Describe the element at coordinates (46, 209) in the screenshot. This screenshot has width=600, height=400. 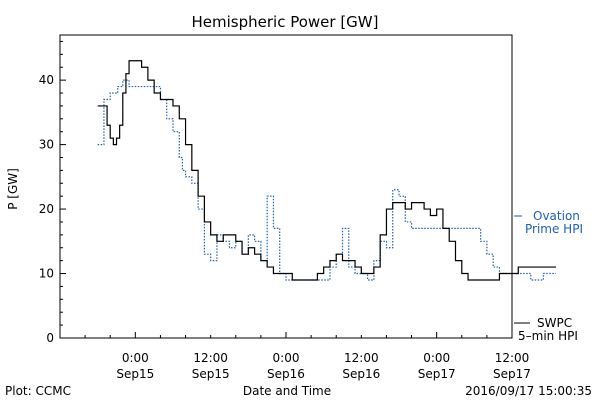
I see `y-tick-label: 20` at that location.